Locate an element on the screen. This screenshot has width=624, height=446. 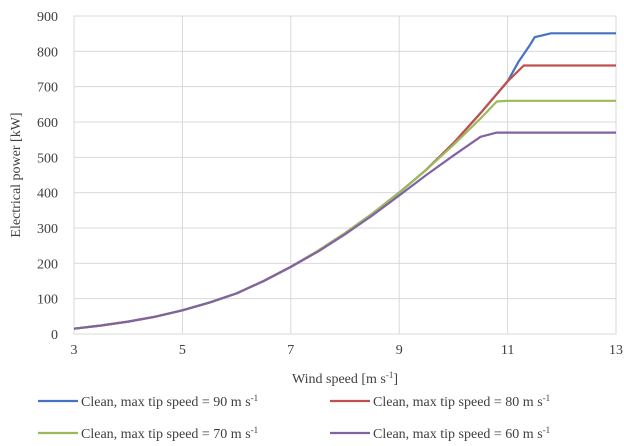
x-tick-label: 5 is located at coordinates (182, 350).